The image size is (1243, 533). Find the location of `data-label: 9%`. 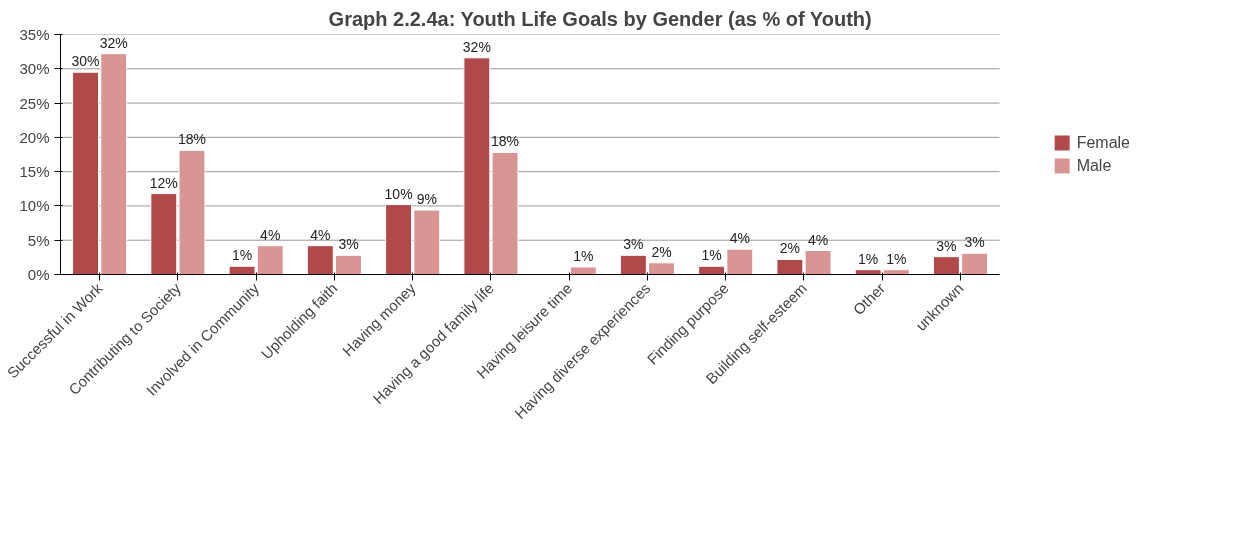

data-label: 9% is located at coordinates (426, 199).